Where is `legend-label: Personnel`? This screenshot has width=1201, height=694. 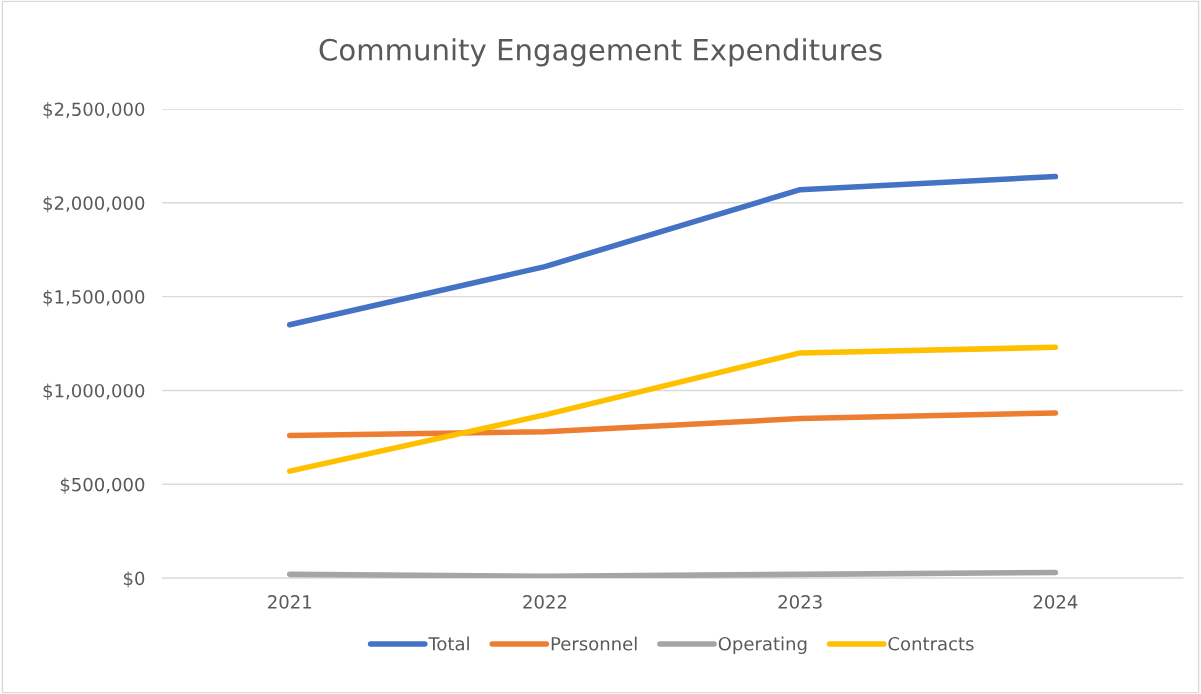
legend-label: Personnel is located at coordinates (594, 643).